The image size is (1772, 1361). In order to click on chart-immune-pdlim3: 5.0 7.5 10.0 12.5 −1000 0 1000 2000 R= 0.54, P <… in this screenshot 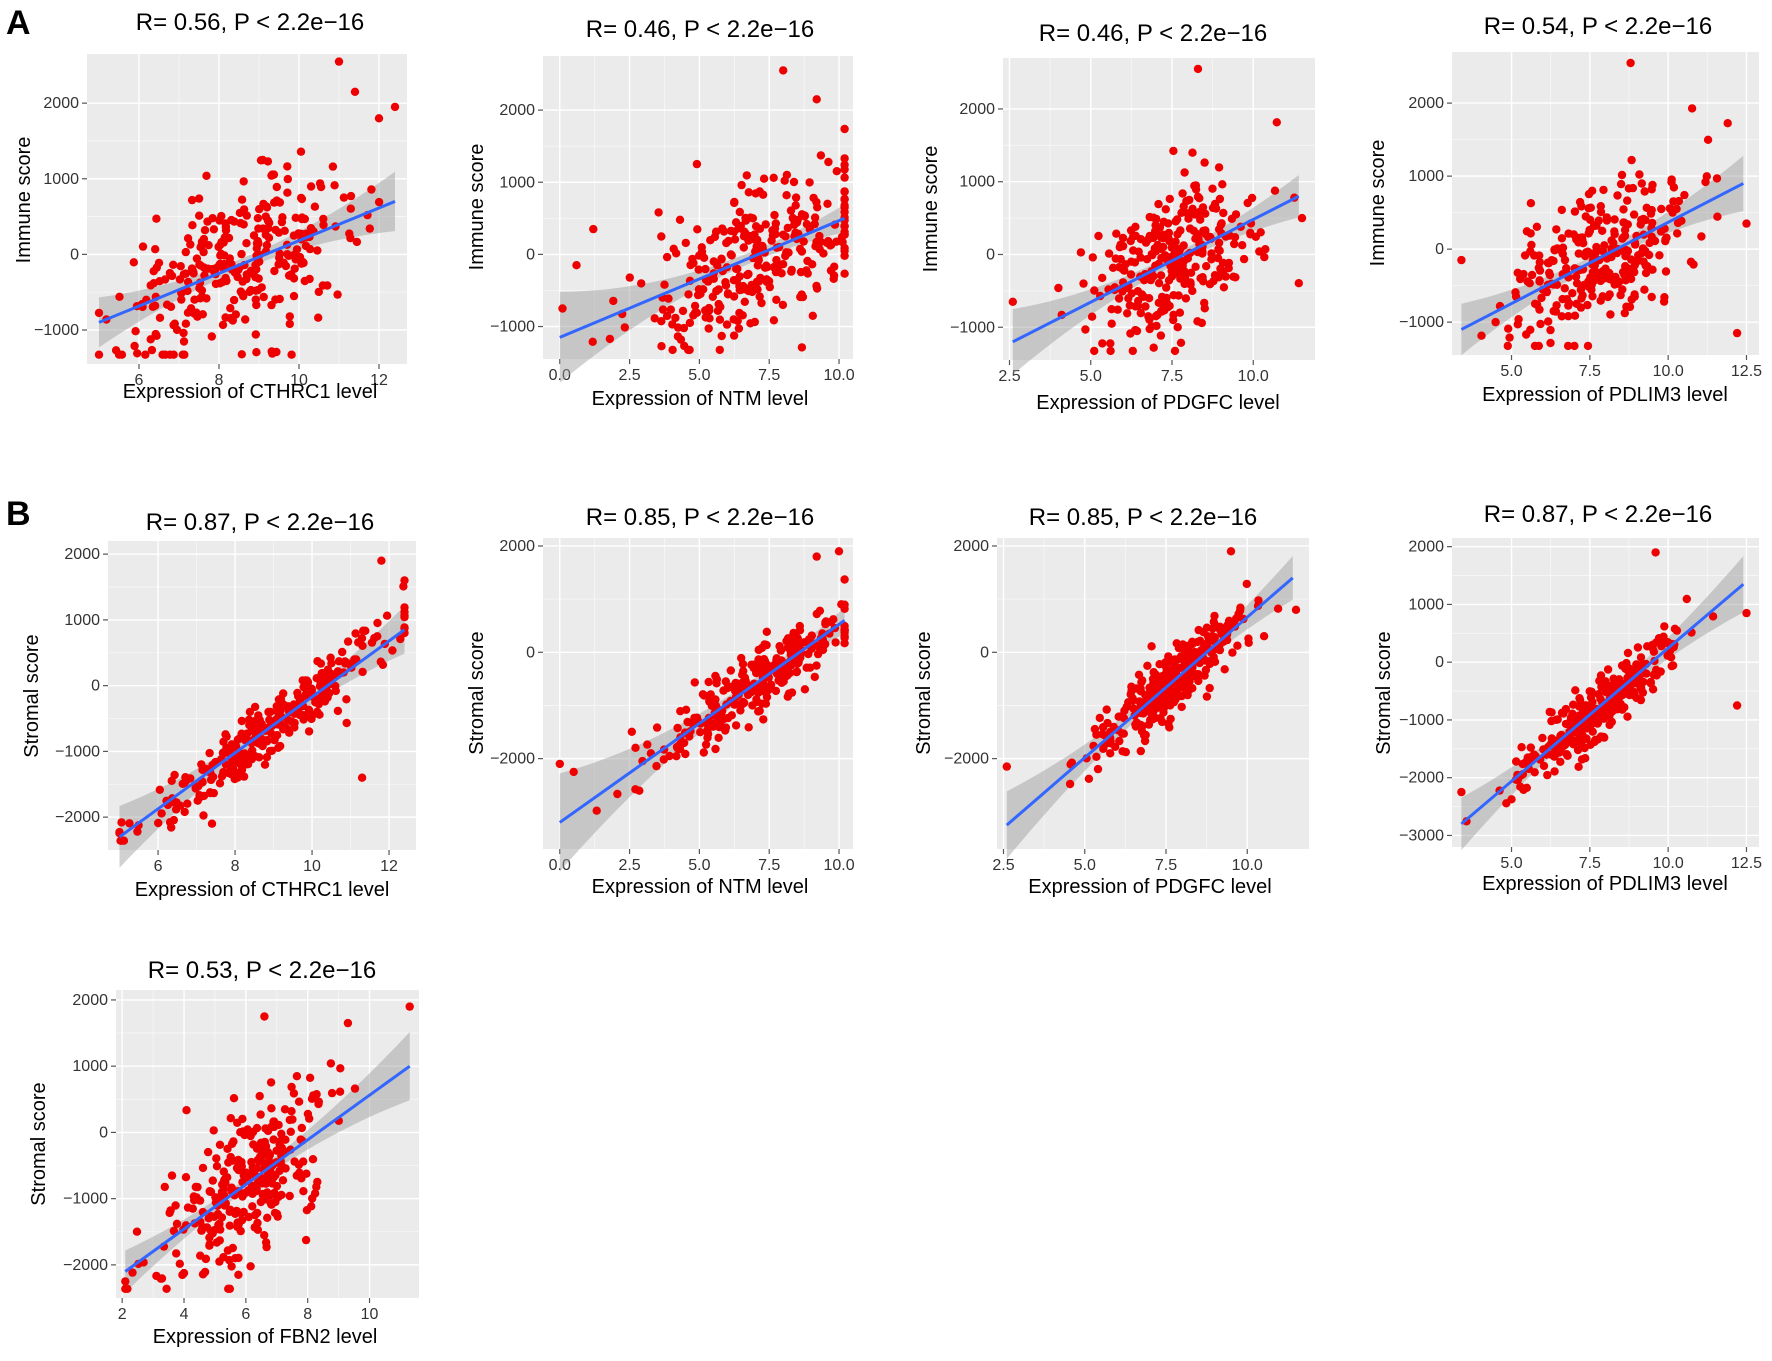, I will do `click(1564, 209)`.